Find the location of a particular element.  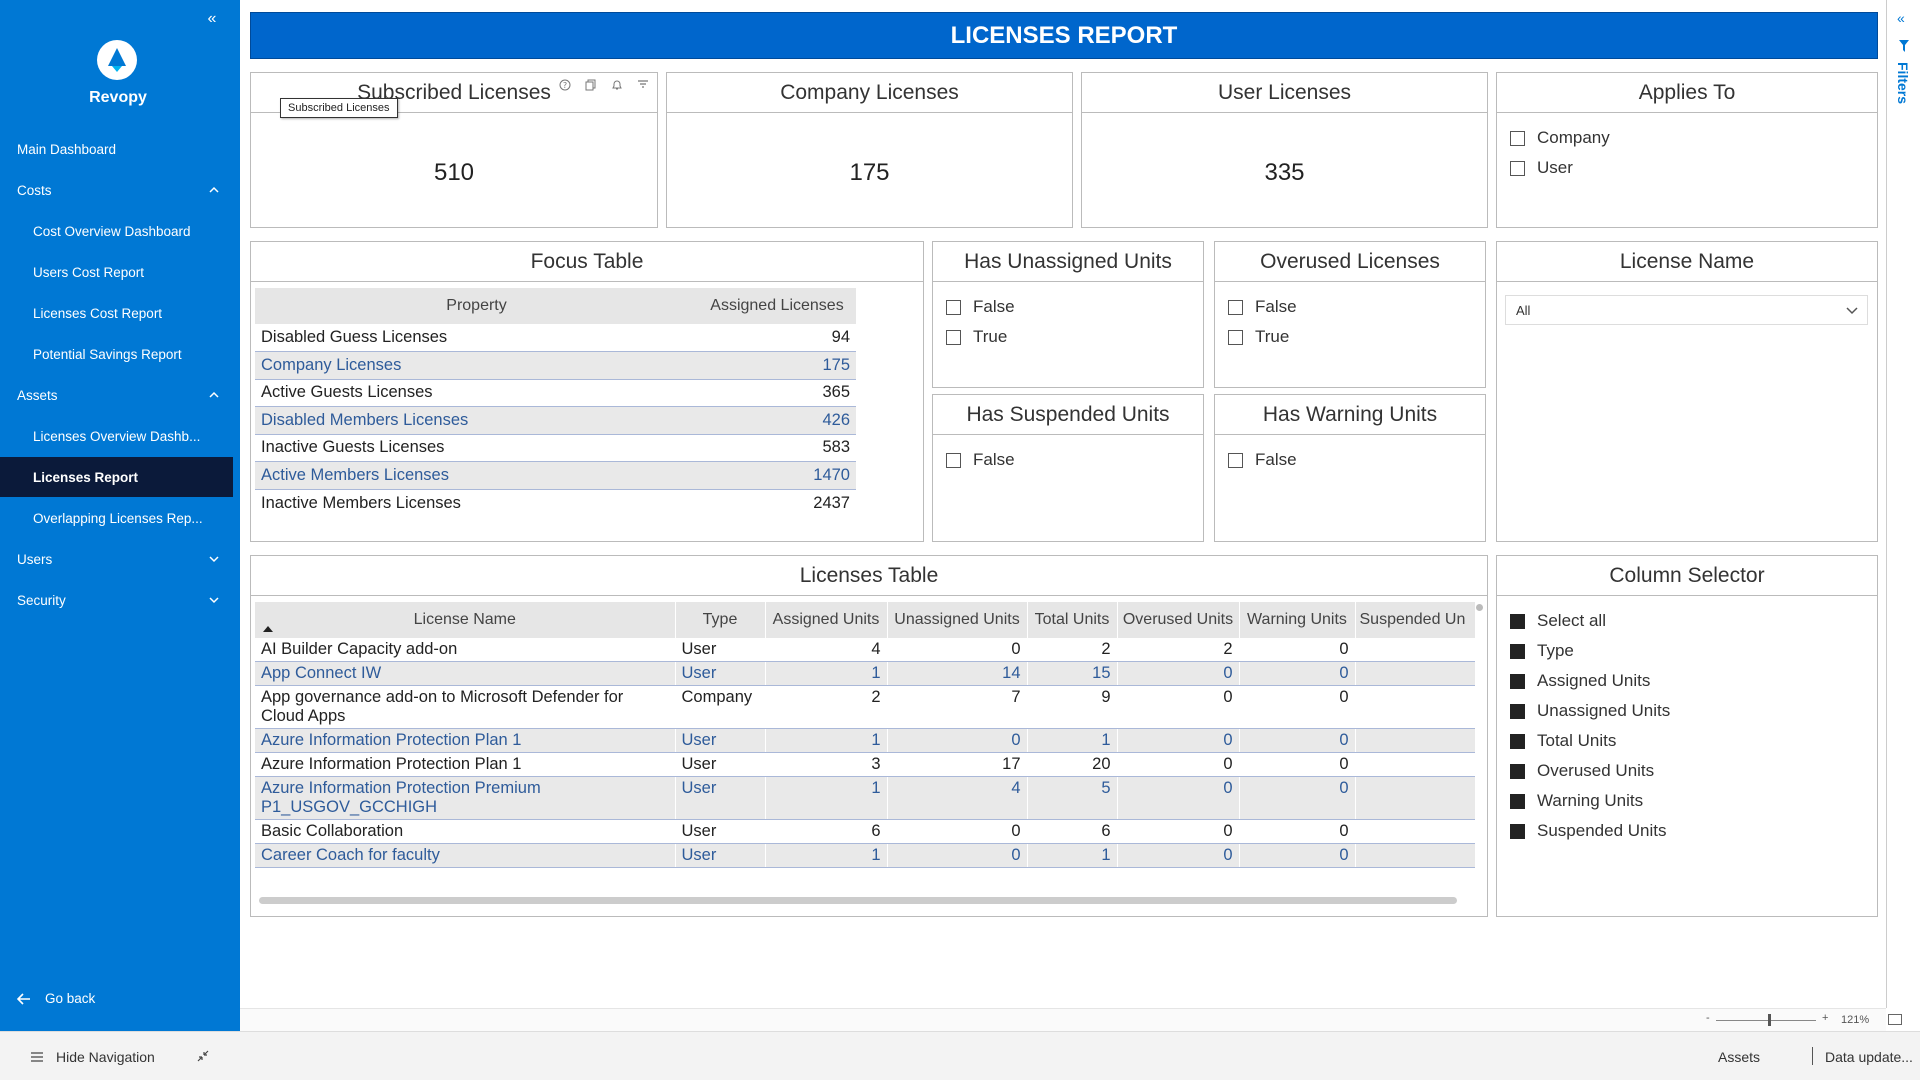

sidebar-item-potential-savings: Potential Savings Report is located at coordinates (116, 354).